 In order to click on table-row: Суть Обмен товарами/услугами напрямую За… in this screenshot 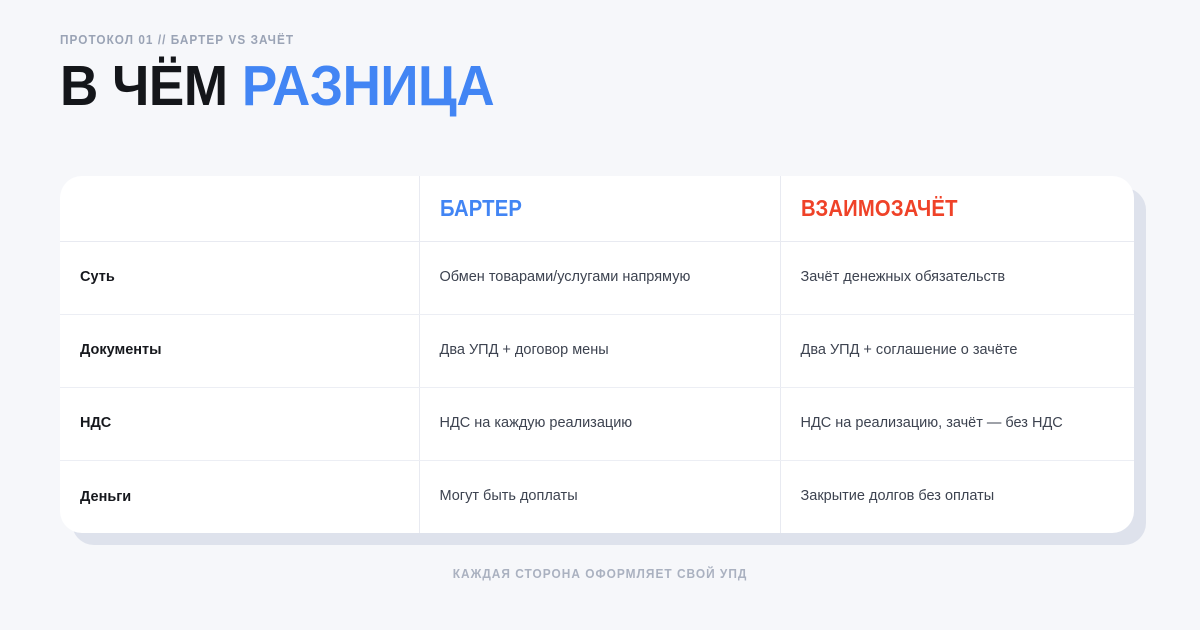, I will do `click(597, 278)`.